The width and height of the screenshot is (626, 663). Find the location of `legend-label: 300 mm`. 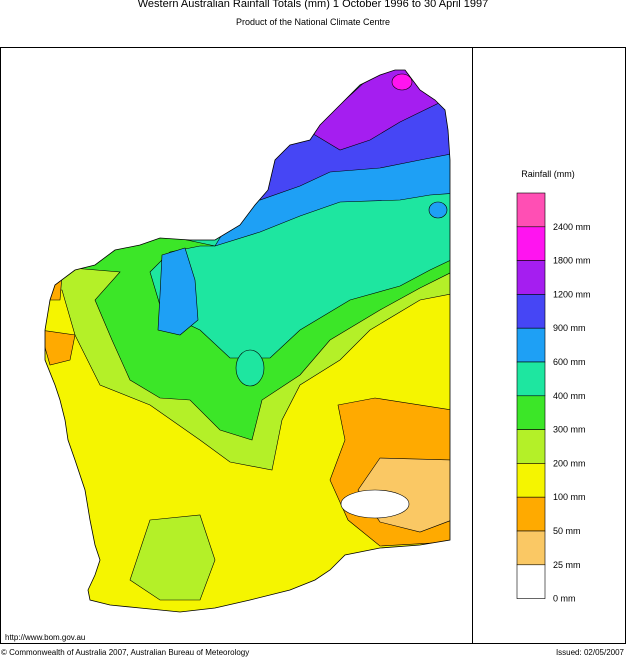

legend-label: 300 mm is located at coordinates (569, 430).